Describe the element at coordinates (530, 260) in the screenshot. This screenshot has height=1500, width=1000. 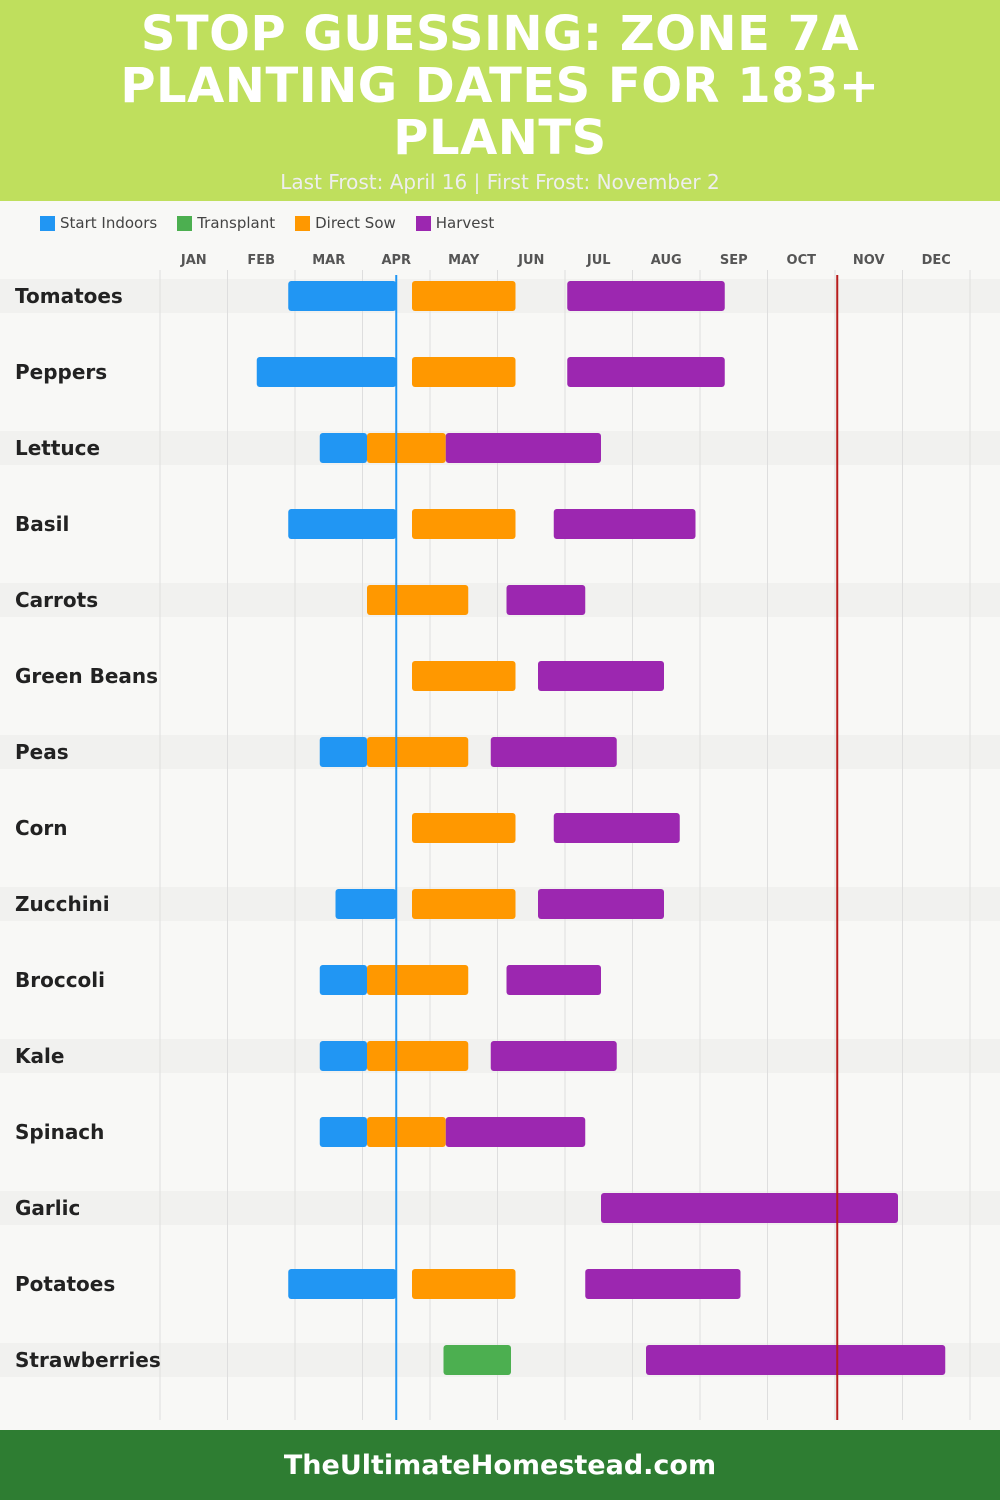
I see `month-label-jun: JUN` at that location.